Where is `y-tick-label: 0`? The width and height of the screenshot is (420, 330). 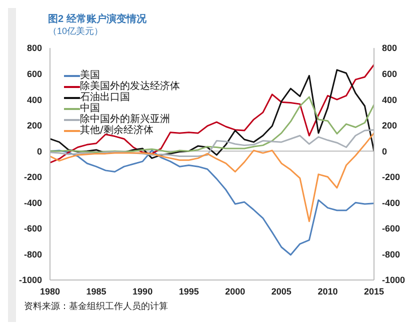 y-tick-label: 0 is located at coordinates (39, 151).